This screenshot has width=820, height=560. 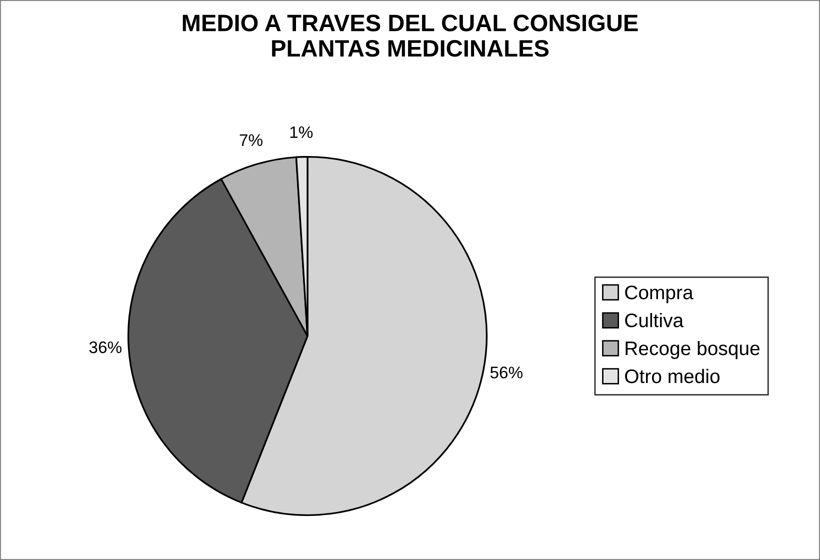 I want to click on legend-label: Cultiva, so click(x=654, y=320).